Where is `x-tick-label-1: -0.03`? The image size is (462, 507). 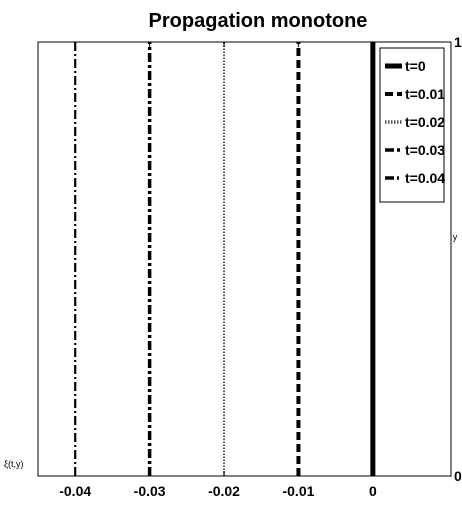 x-tick-label-1: -0.03 is located at coordinates (150, 491).